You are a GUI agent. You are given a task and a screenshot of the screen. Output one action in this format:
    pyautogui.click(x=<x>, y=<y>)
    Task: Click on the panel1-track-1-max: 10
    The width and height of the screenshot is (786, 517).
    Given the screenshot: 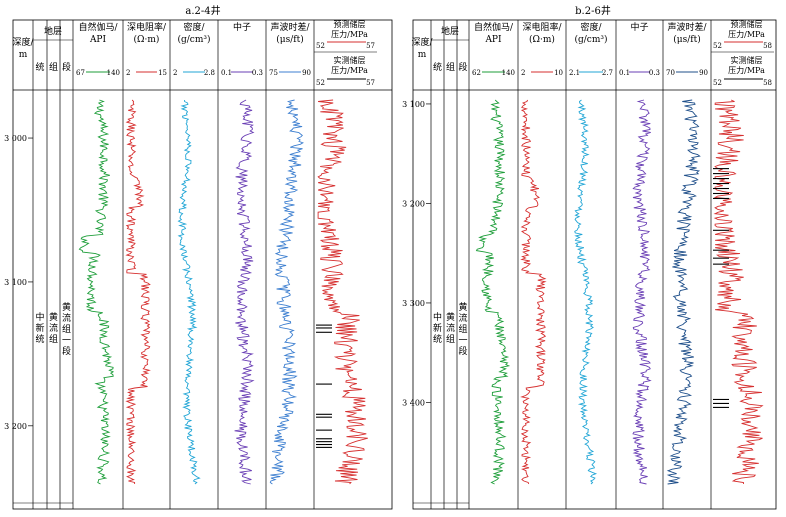 What is the action you would take?
    pyautogui.click(x=558, y=73)
    